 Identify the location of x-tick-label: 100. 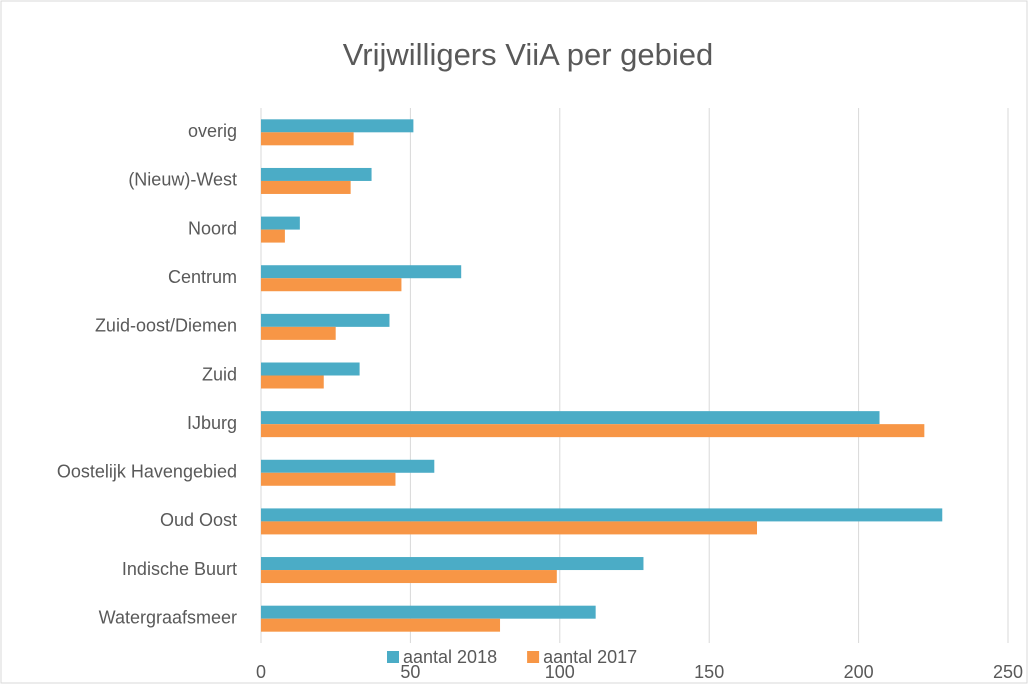
(560, 672).